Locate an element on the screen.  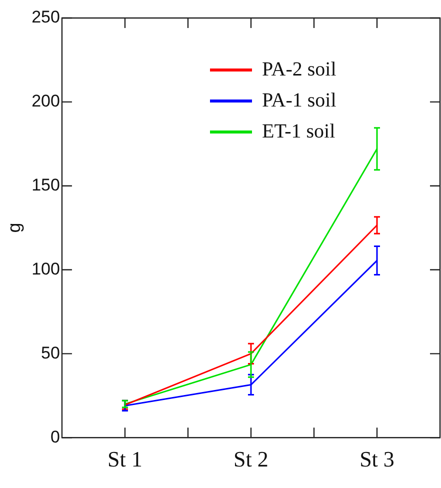
legend-label: PA-2 soil is located at coordinates (299, 69).